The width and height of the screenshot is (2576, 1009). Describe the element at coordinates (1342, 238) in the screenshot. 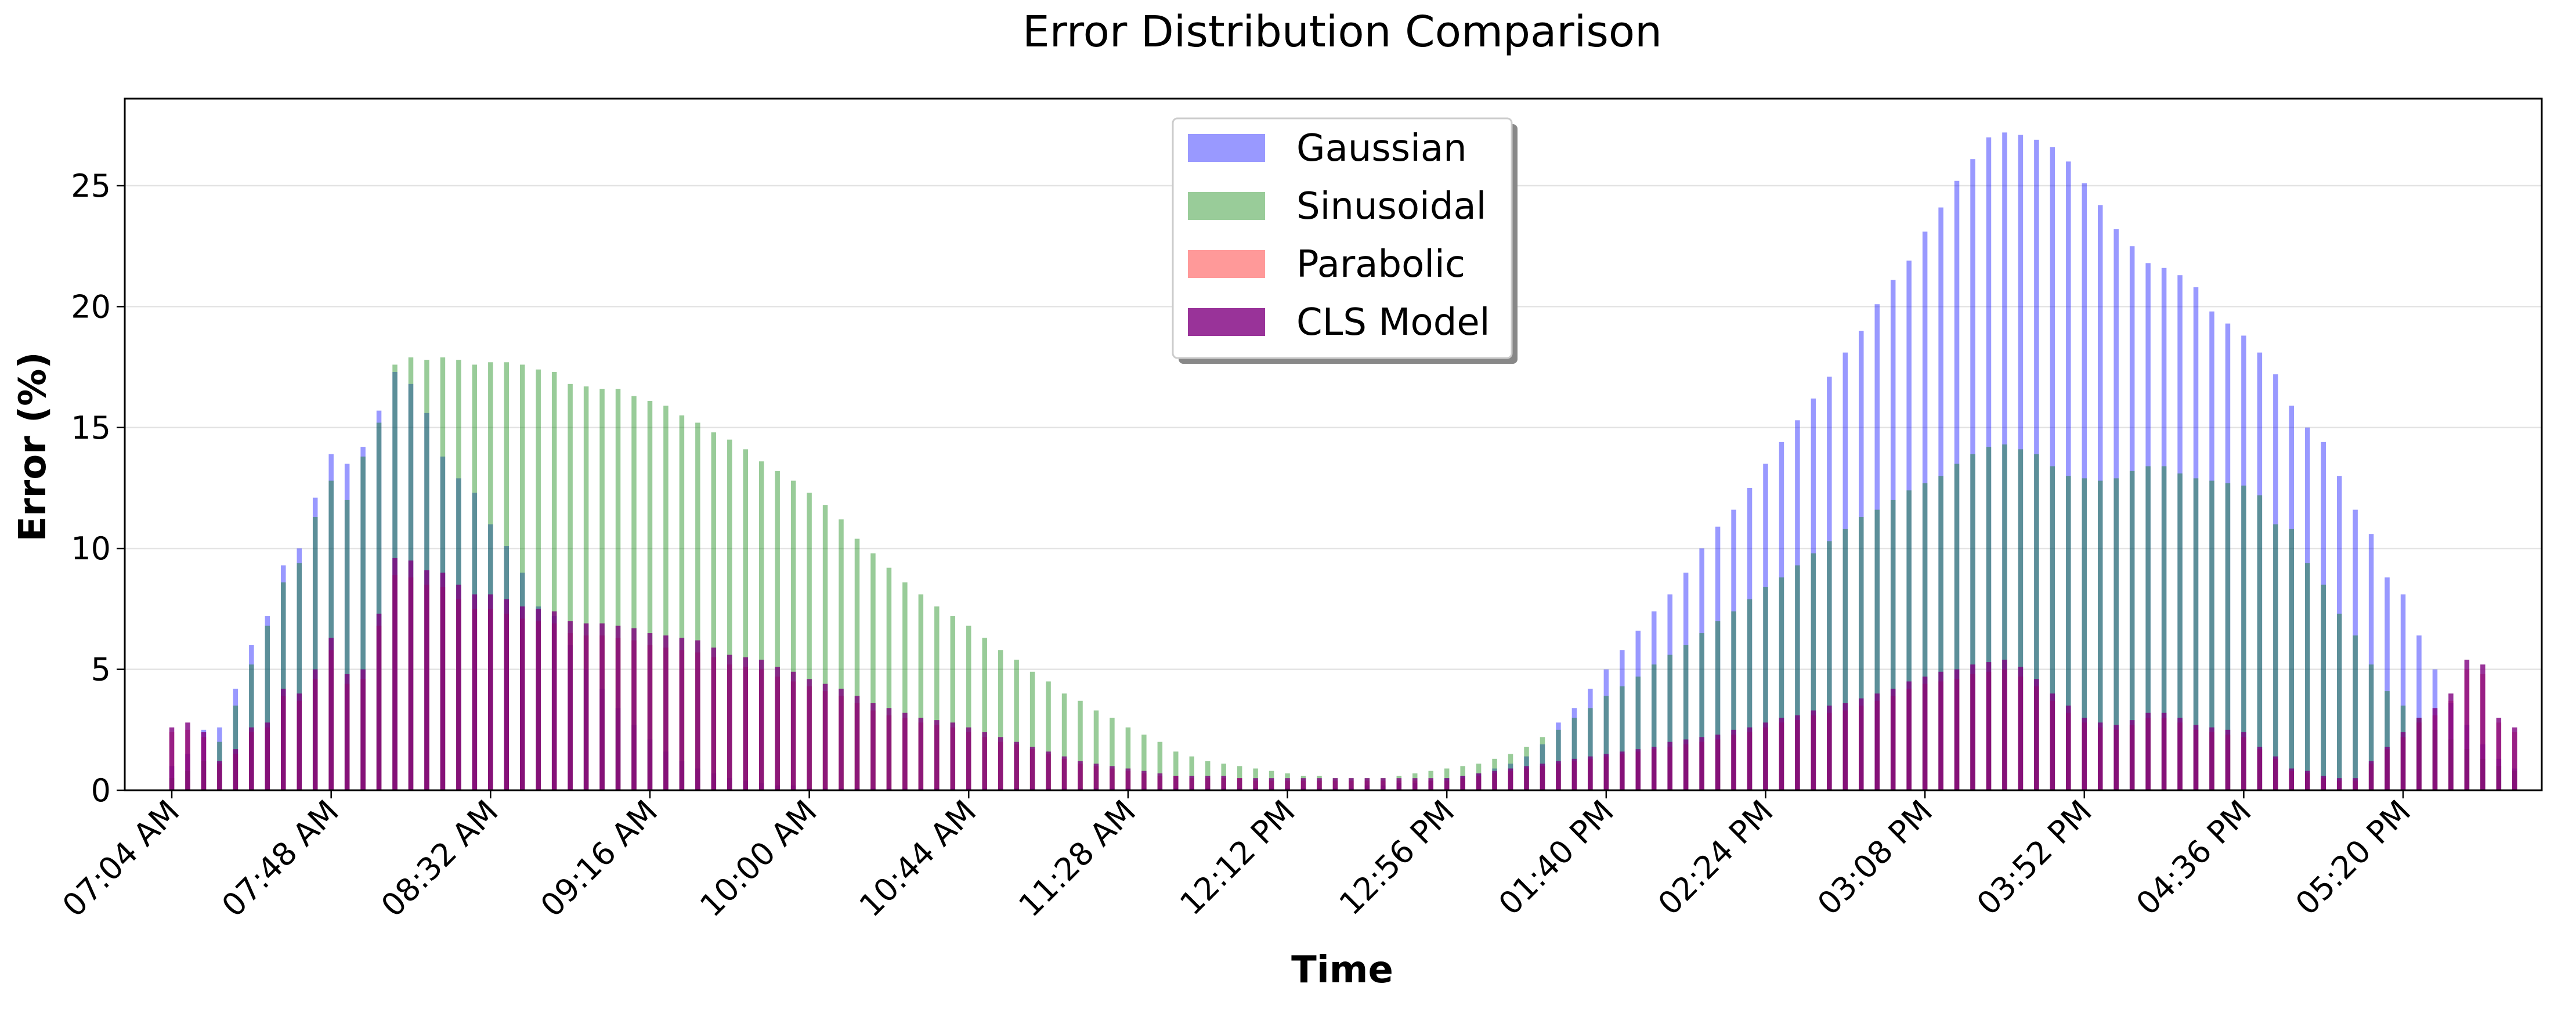

I see `legend` at that location.